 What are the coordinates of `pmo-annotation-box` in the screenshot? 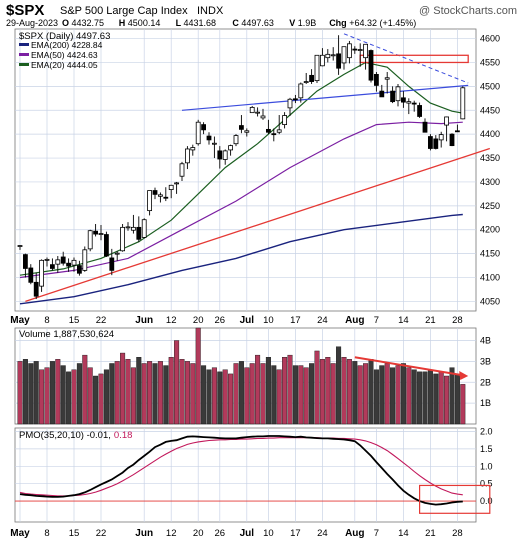 It's located at (455, 499).